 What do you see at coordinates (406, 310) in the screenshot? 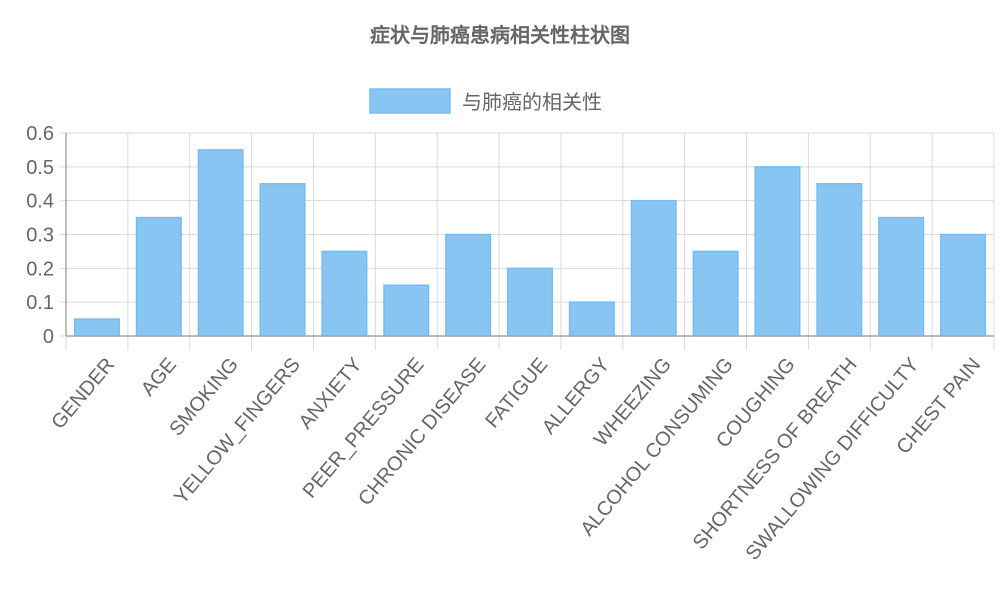
I see `bar-peer-pressure` at bounding box center [406, 310].